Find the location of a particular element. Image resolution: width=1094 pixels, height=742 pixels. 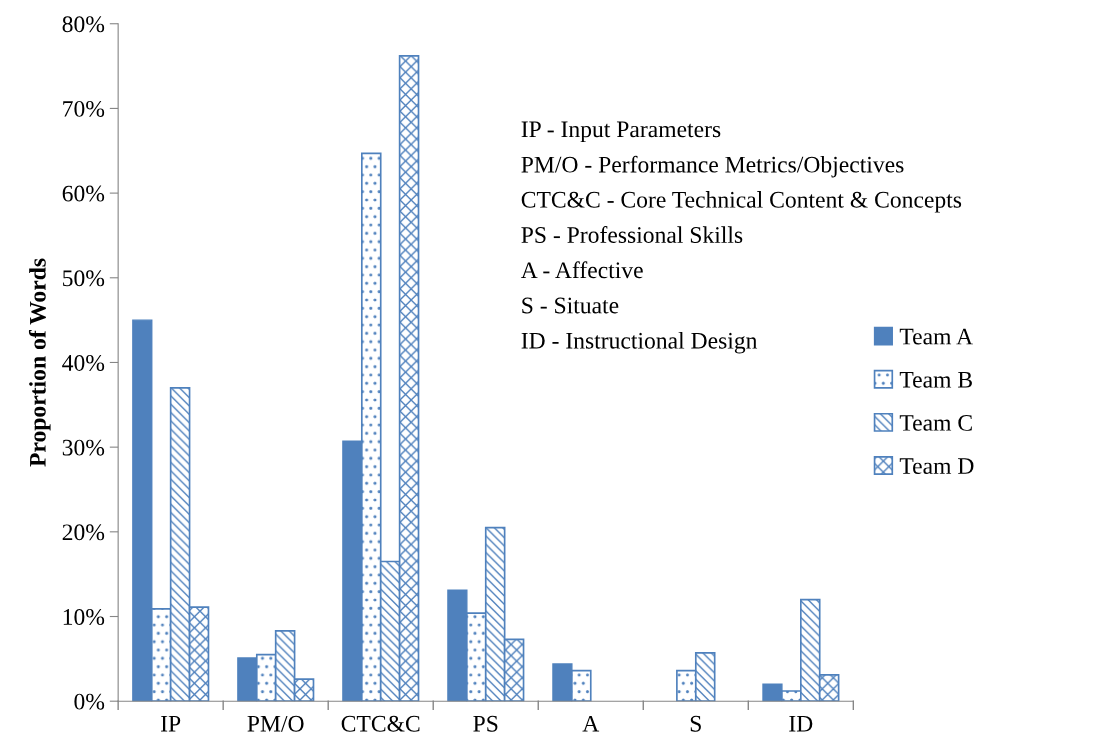

x-tick-label: CTC&C is located at coordinates (380, 723).